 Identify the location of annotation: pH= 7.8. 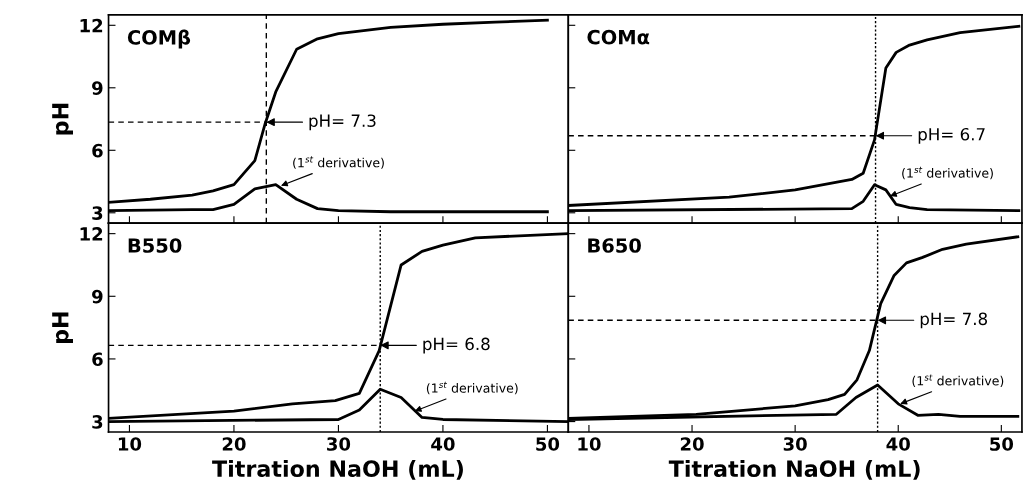
(954, 320).